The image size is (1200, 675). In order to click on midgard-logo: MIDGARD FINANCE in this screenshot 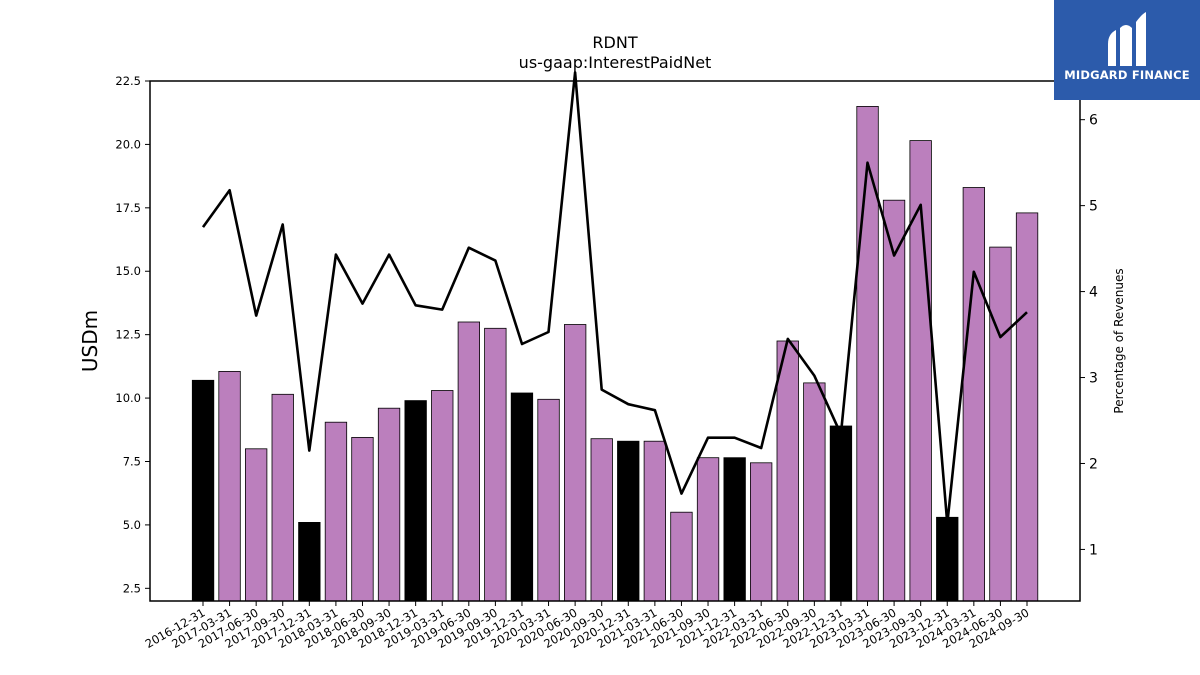, I will do `click(1127, 50)`.